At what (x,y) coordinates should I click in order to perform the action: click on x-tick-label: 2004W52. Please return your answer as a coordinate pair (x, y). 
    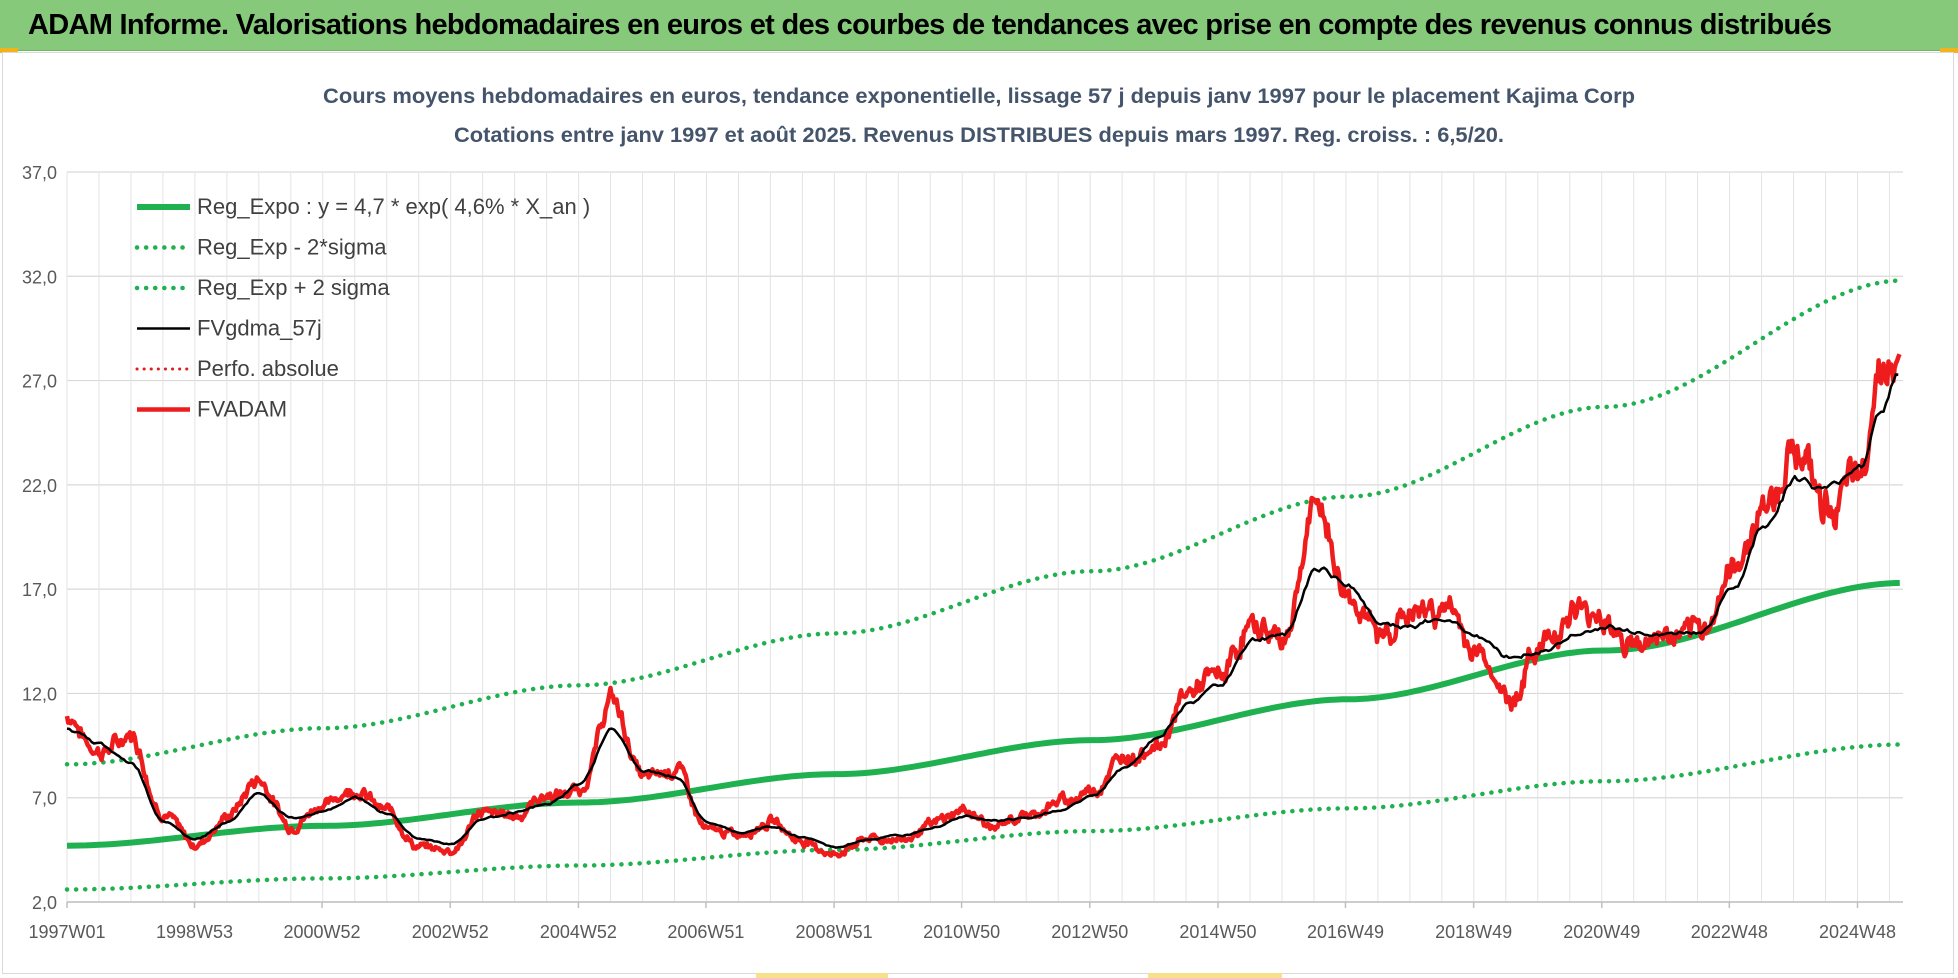
    Looking at the image, I should click on (578, 932).